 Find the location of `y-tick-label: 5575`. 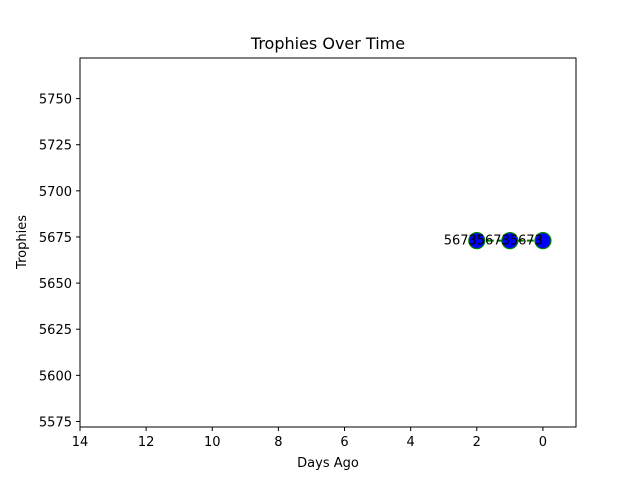

y-tick-label: 5575 is located at coordinates (55, 422).